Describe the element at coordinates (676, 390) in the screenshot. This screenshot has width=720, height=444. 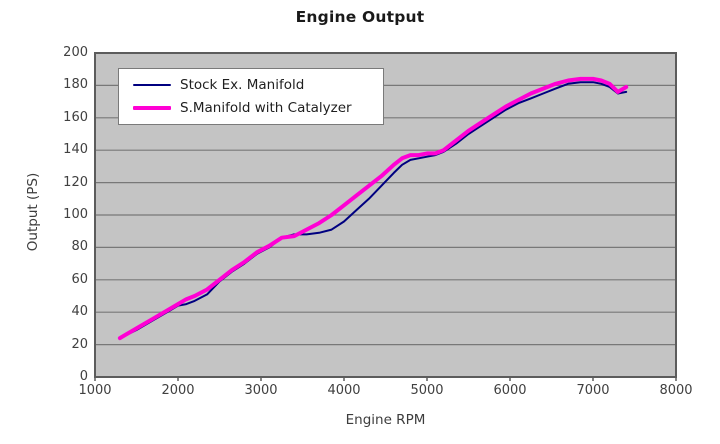
I see `x-tick-label-8000: 8000` at that location.